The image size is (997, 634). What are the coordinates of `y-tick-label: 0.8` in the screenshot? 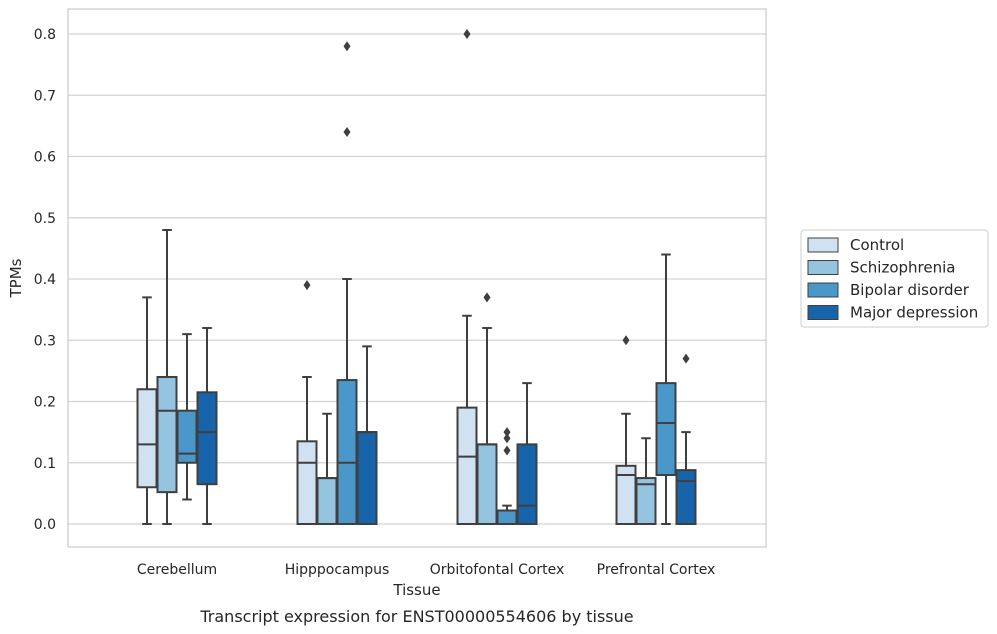 It's located at (45, 35).